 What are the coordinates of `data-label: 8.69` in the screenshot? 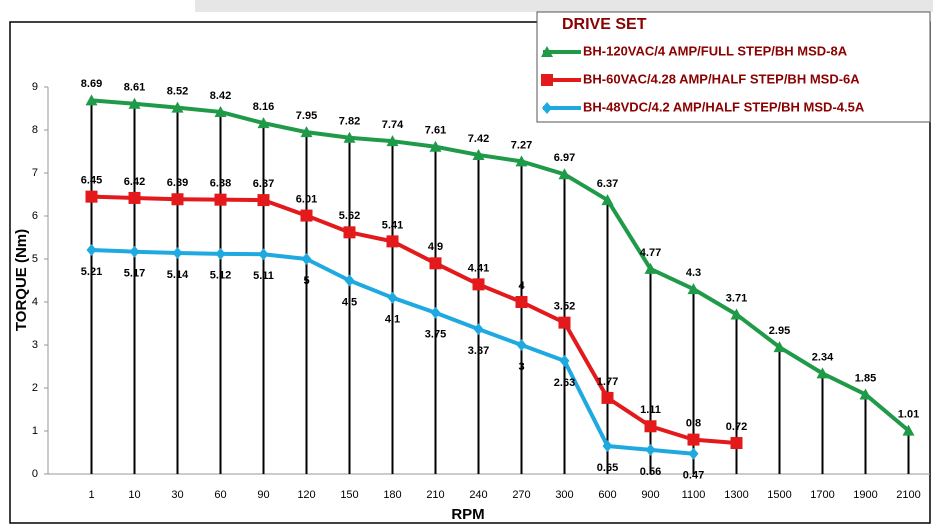 It's located at (91, 84).